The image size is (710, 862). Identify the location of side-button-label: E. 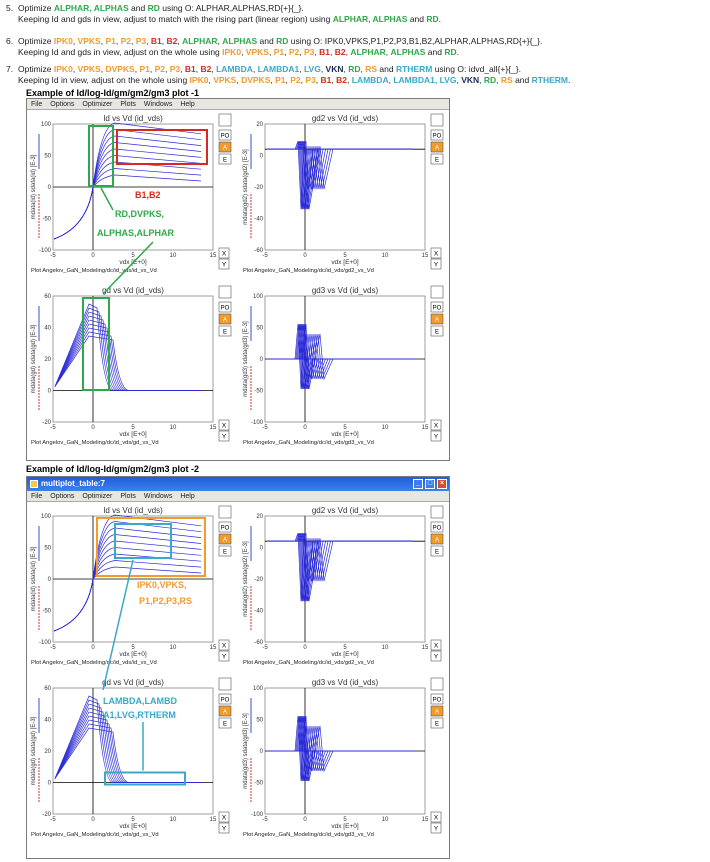
(225, 725).